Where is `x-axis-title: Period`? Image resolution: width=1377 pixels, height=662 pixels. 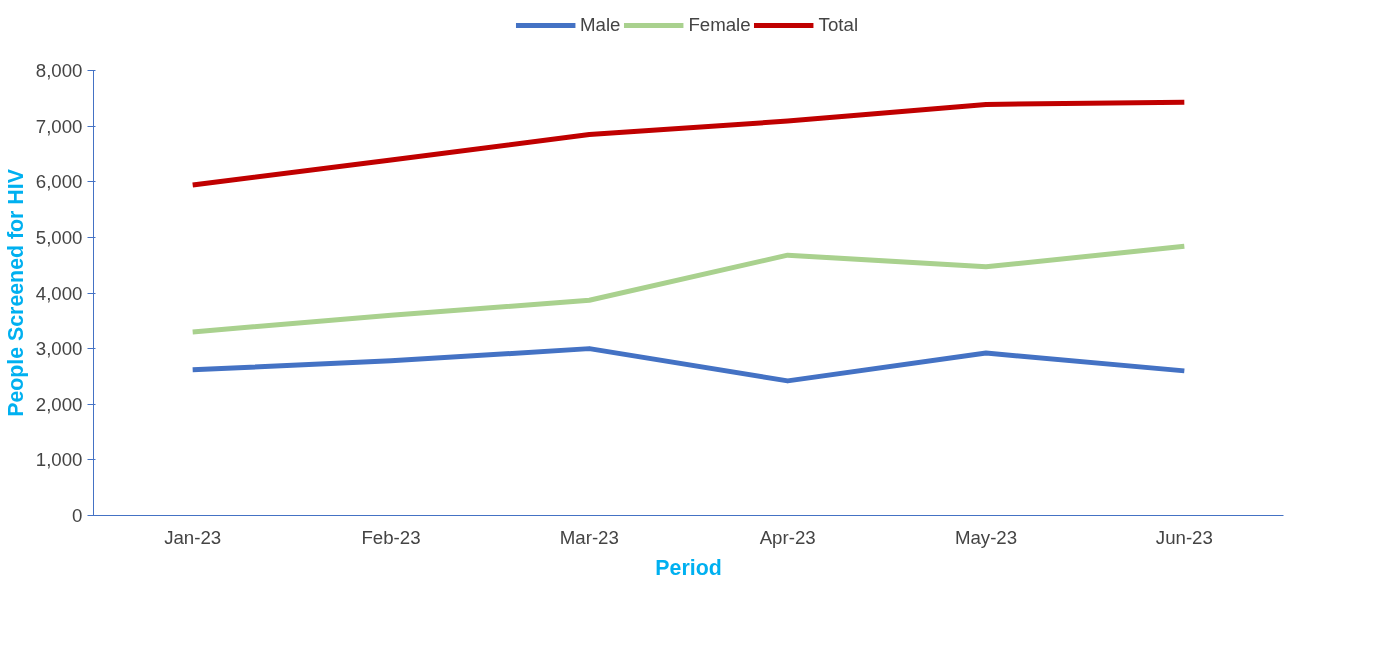
x-axis-title: Period is located at coordinates (688, 567).